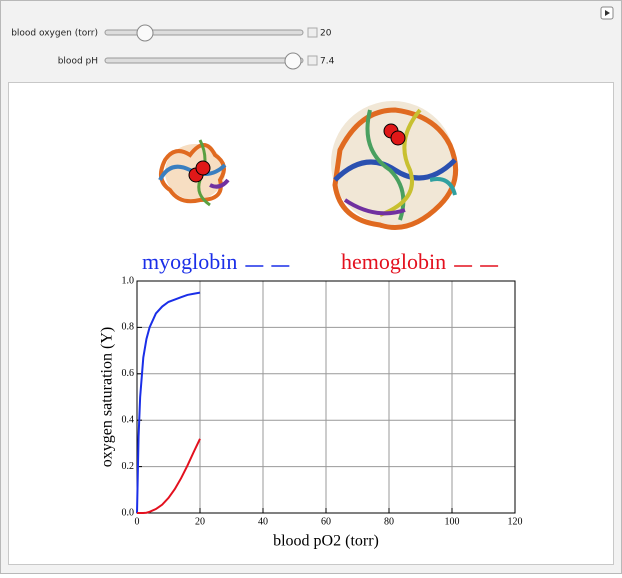 Image resolution: width=622 pixels, height=578 pixels. Describe the element at coordinates (128, 327) in the screenshot. I see `y-tick-label: 0.8` at that location.